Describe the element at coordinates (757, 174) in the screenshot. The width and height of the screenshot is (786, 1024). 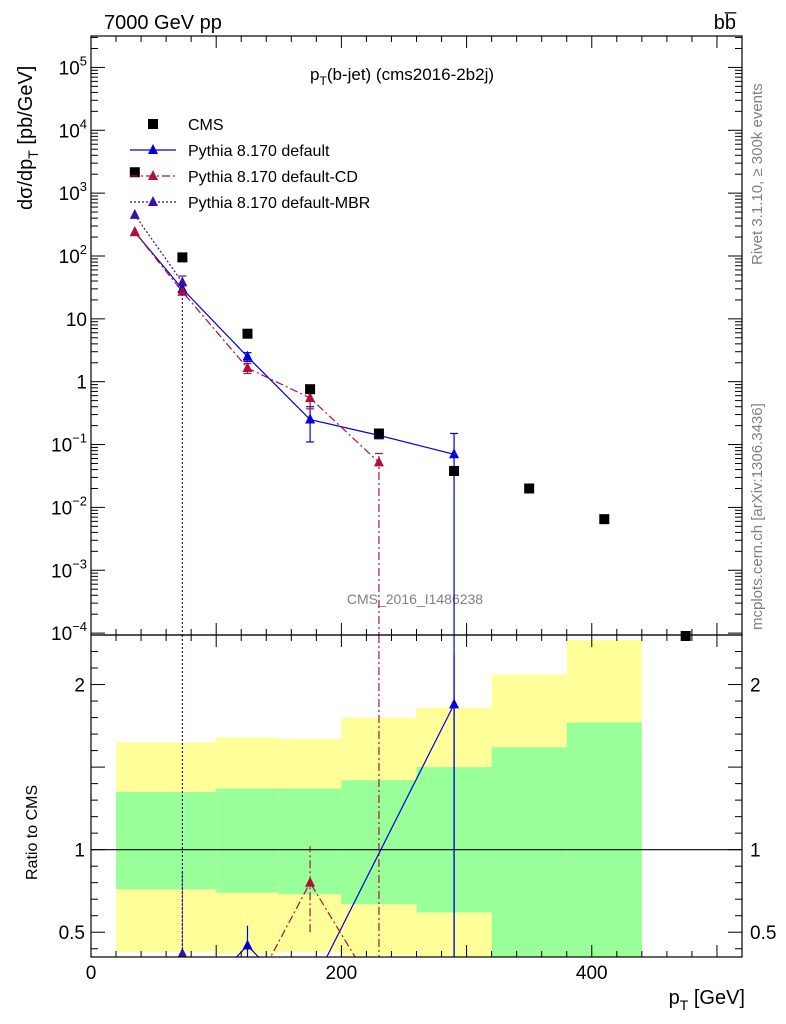
I see `rivet-label: Rivet 3.1.10, ≥ 300k events` at that location.